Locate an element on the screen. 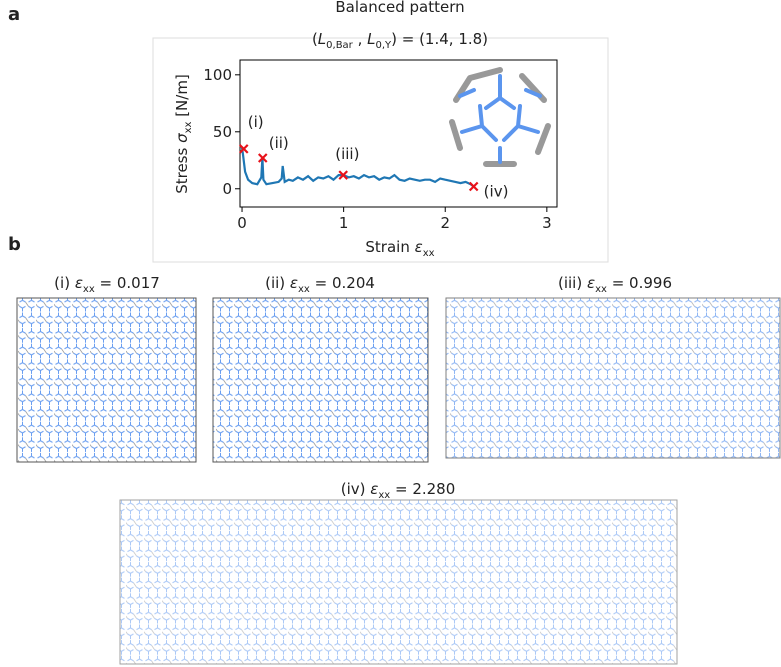  x-tick-label: 3 is located at coordinates (547, 223).